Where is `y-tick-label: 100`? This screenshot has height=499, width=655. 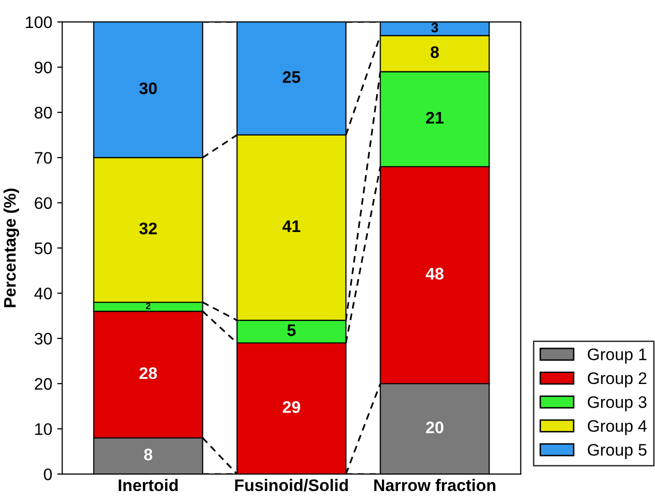
y-tick-label: 100 is located at coordinates (39, 22).